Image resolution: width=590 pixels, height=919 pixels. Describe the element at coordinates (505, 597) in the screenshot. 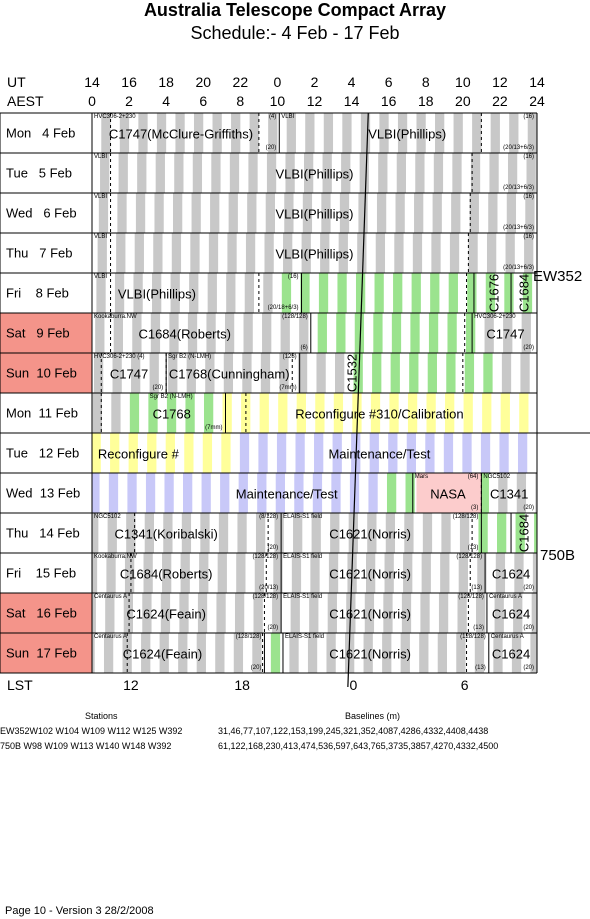

I see `block-source-label: Centaurus A` at that location.